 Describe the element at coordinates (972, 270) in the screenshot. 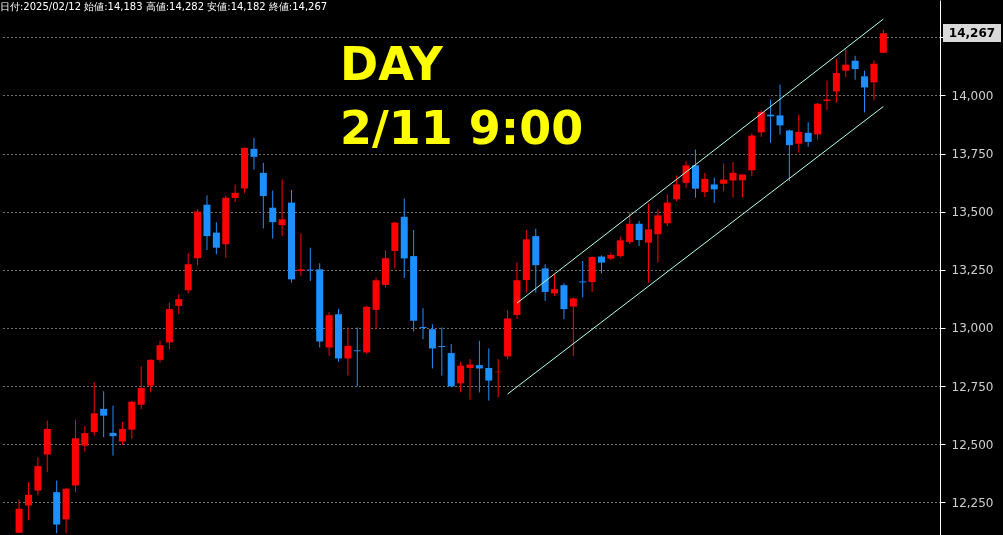

I see `y-tick-label: 13,250` at that location.